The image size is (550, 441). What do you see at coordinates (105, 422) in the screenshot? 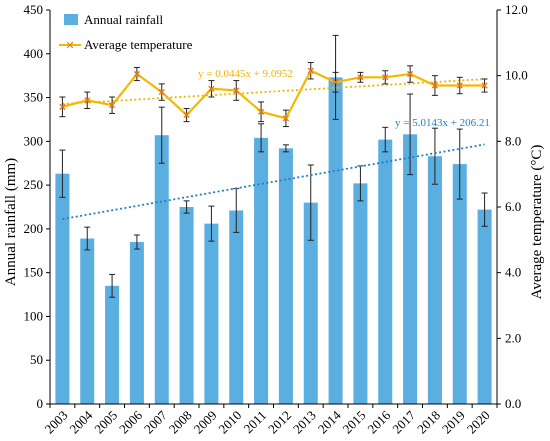
I see `x-tick-label: 2005` at bounding box center [105, 422].